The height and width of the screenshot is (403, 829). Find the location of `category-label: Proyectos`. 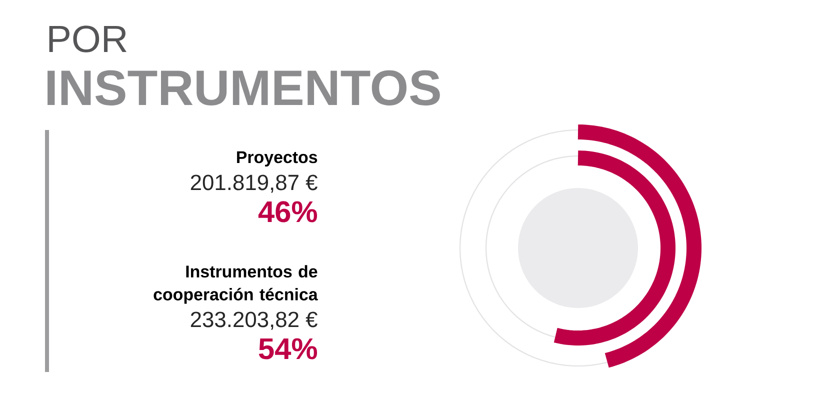

category-label: Proyectos is located at coordinates (277, 159).